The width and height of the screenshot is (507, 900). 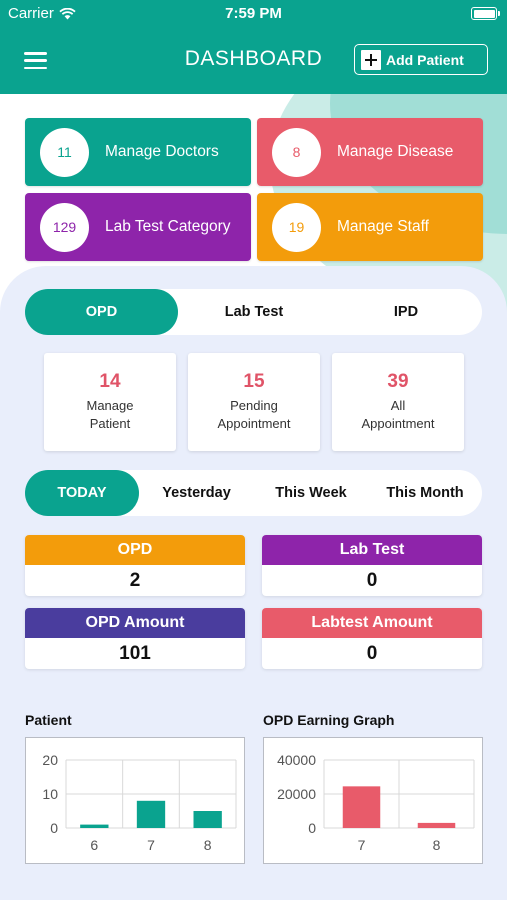 What do you see at coordinates (372, 565) in the screenshot?
I see `lab-test-count-card: Lab Test 0` at bounding box center [372, 565].